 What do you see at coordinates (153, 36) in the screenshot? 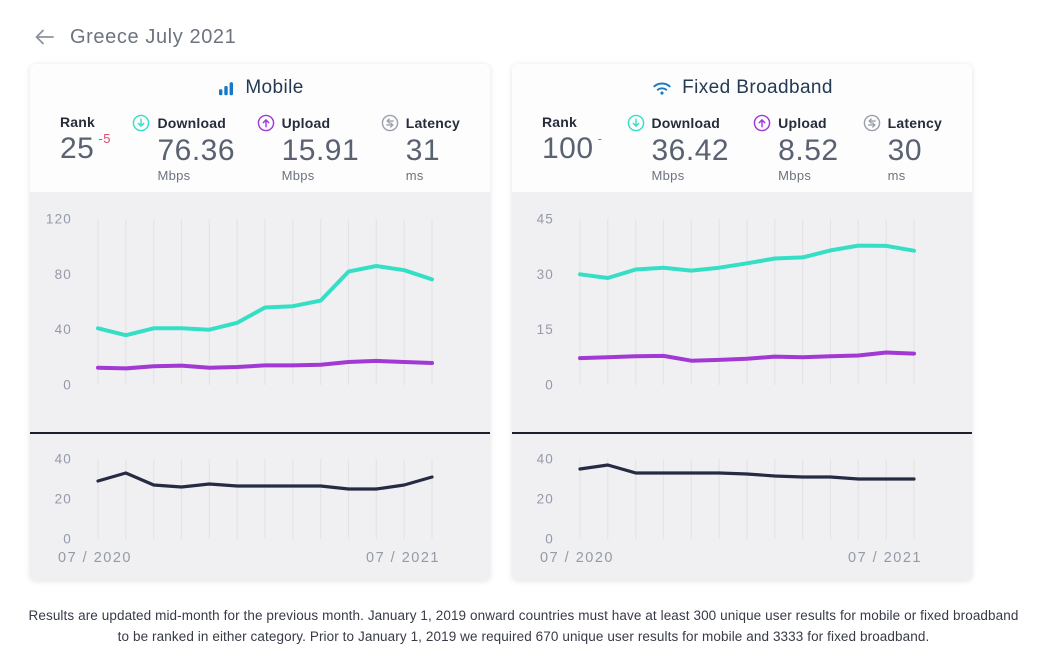
I see `page-title: Greece July 2021` at bounding box center [153, 36].